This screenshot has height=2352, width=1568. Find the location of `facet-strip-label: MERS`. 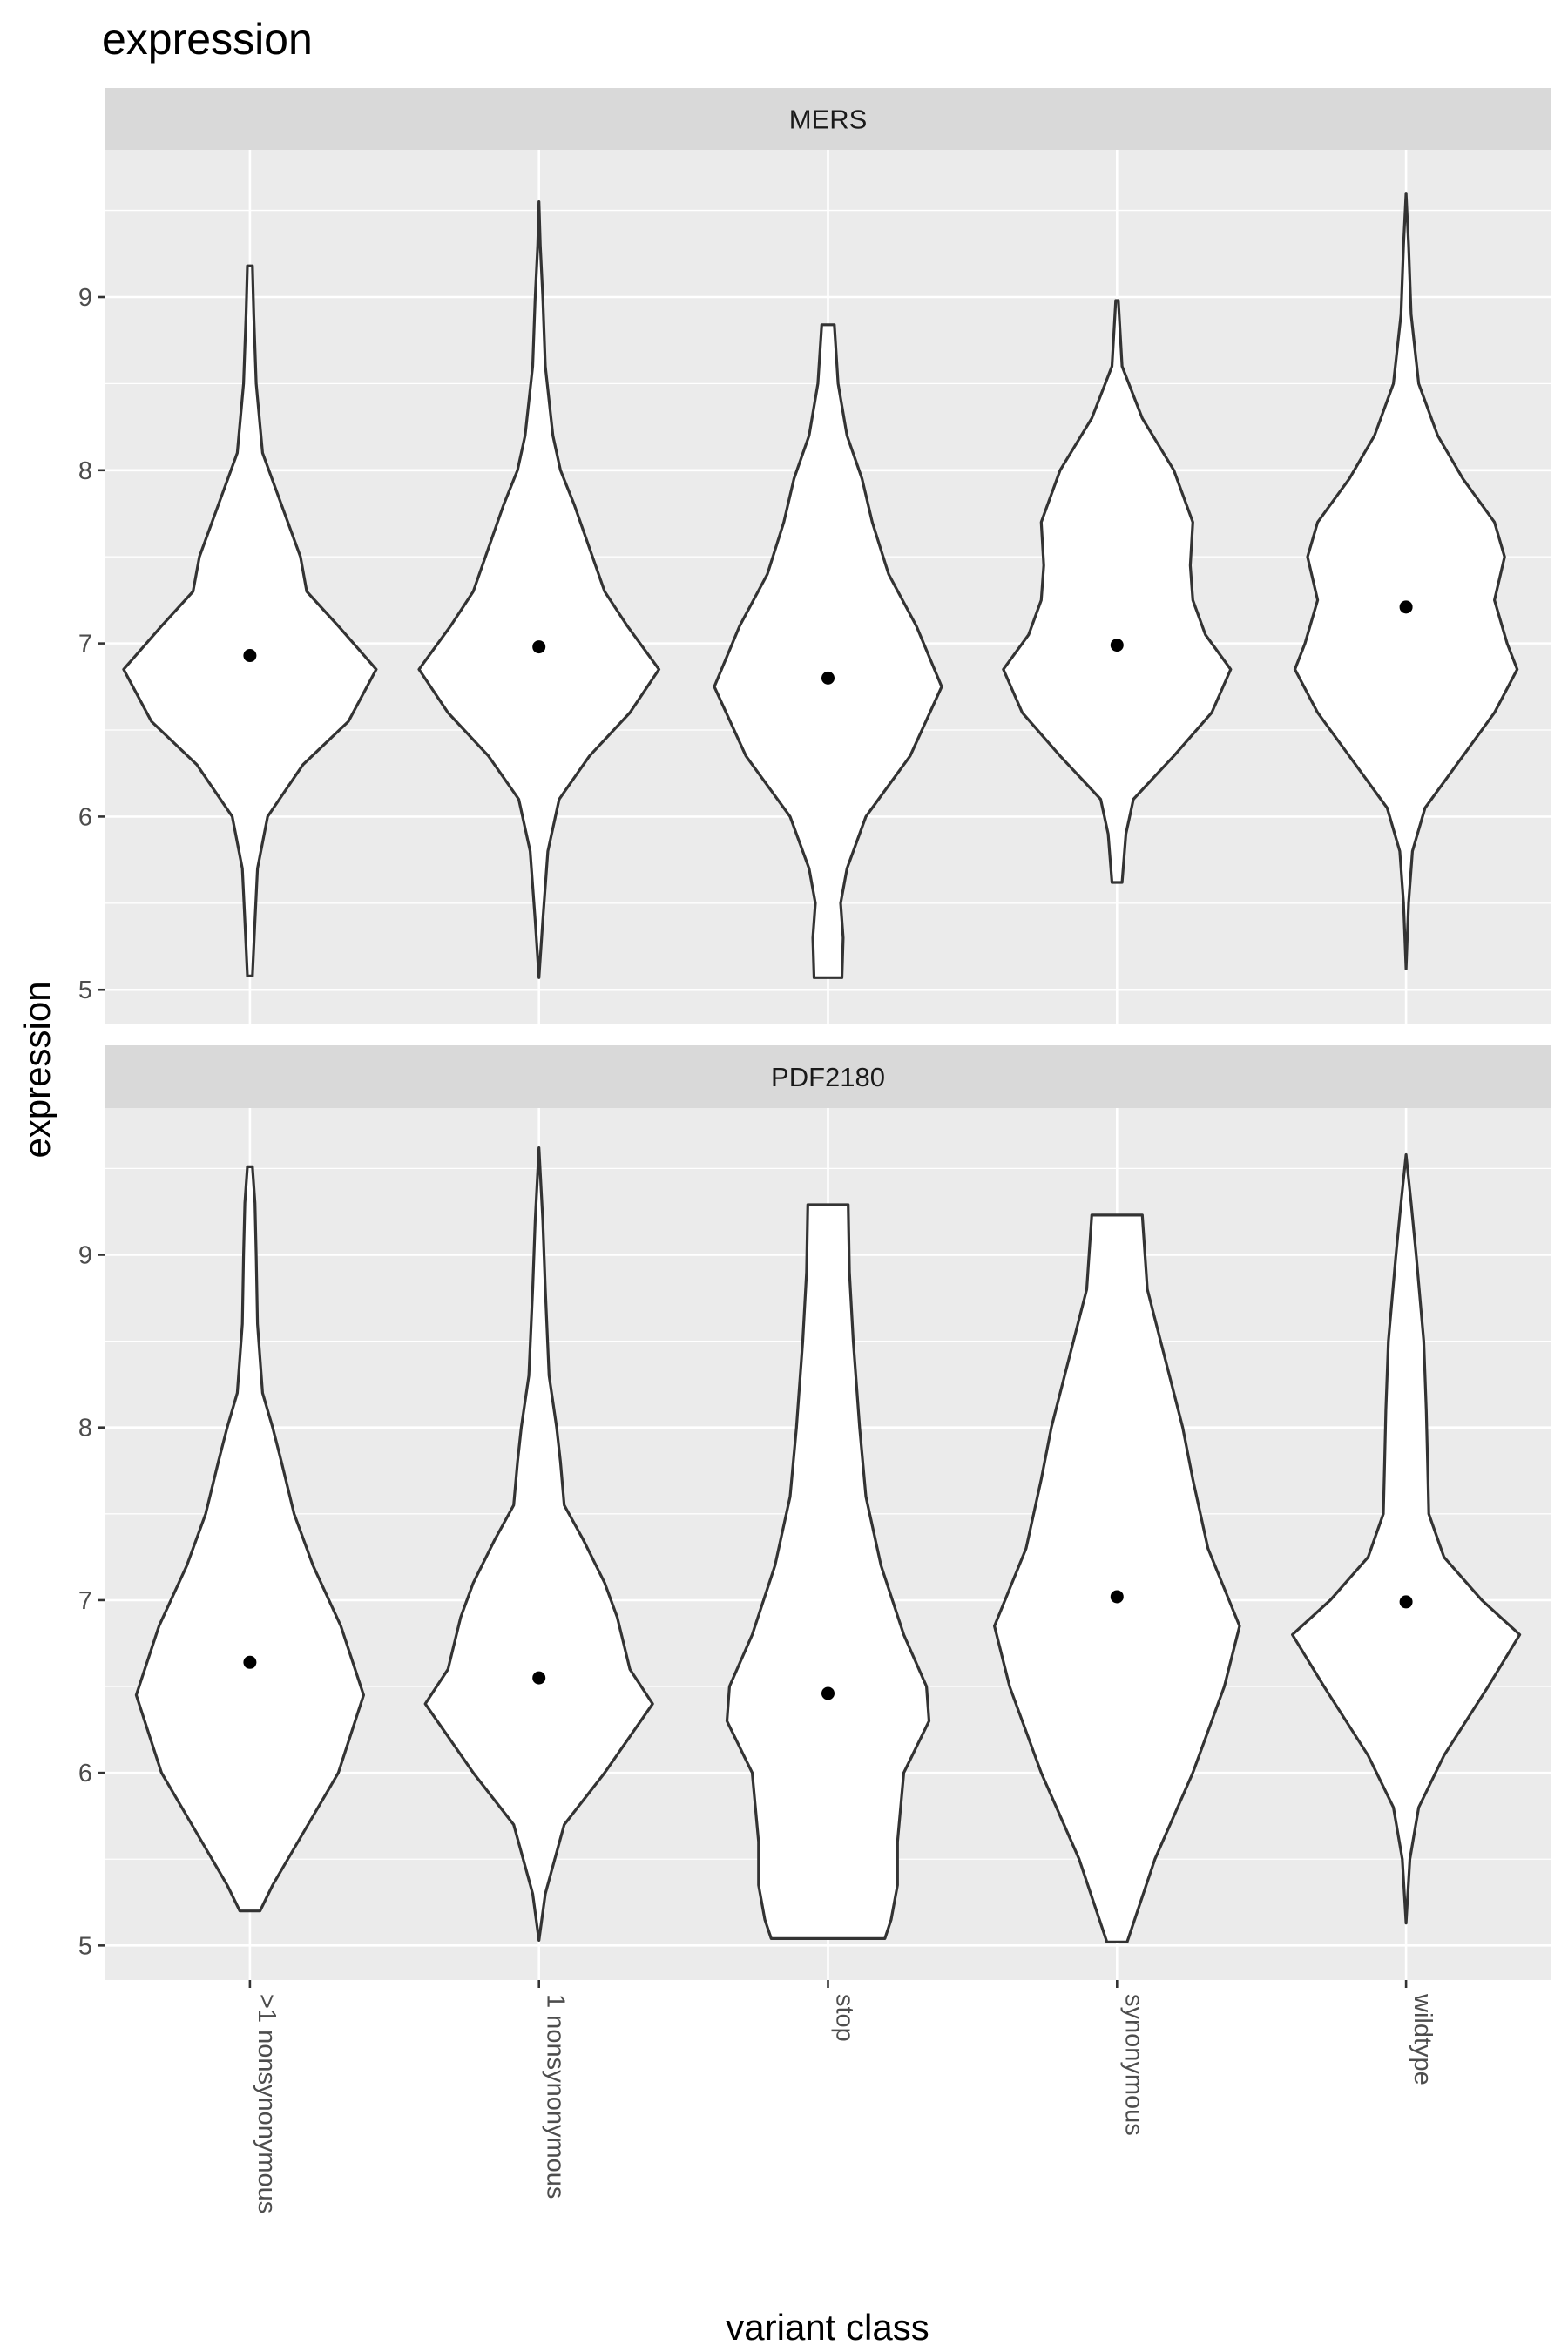

facet-strip-label: MERS is located at coordinates (829, 120).